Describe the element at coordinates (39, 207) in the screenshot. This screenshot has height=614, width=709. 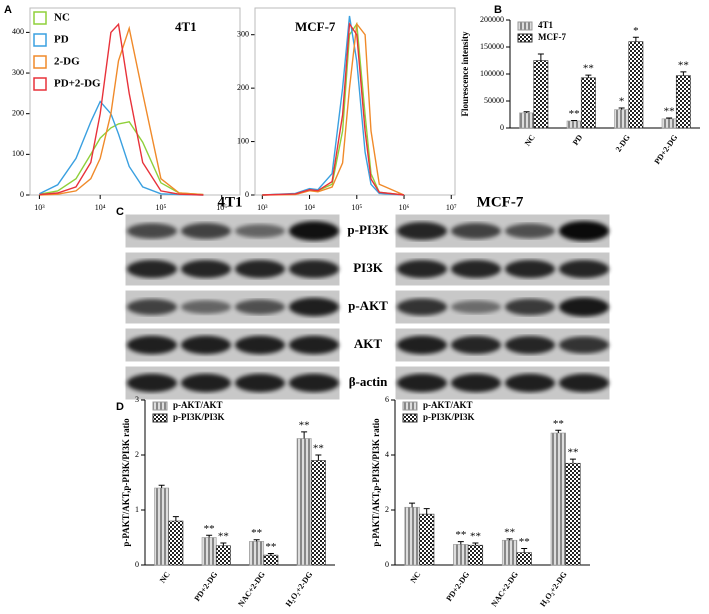
I see `x-tick-label: 10³` at that location.